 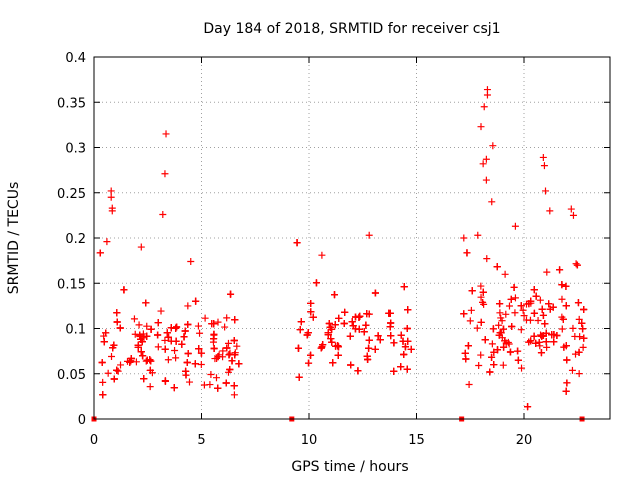 What do you see at coordinates (524, 440) in the screenshot?
I see `x-tick-label: 20` at bounding box center [524, 440].